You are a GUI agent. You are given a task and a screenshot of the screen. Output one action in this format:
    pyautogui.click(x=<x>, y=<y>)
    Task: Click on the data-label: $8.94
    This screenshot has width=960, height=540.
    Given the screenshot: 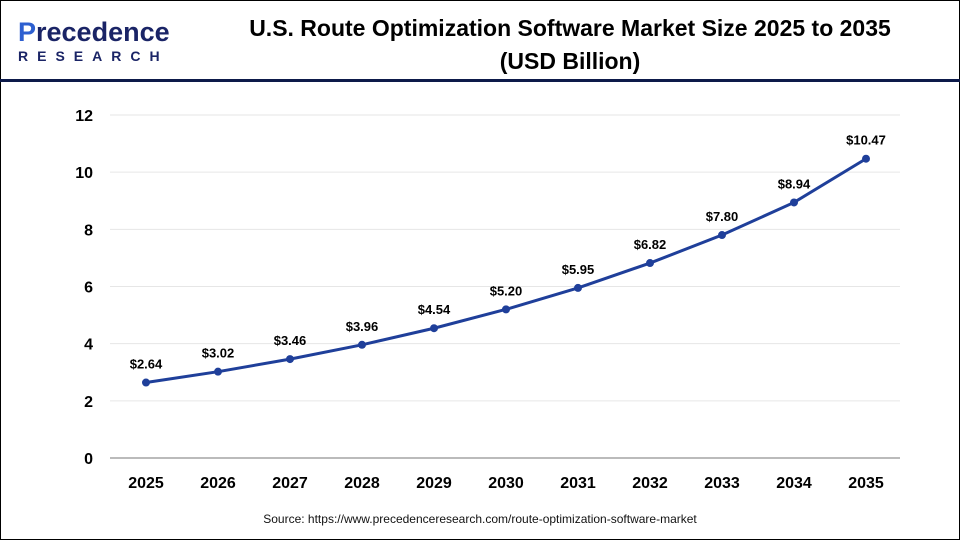 What is the action you would take?
    pyautogui.click(x=794, y=183)
    